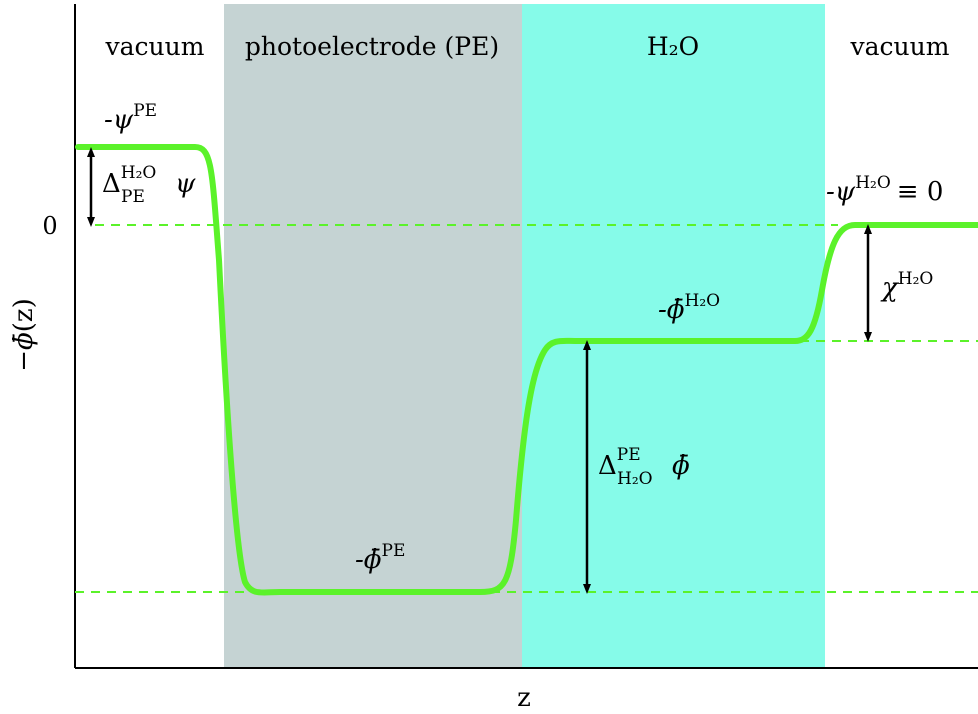 The width and height of the screenshot is (978, 714). Describe the element at coordinates (644, 467) in the screenshot. I see `delta-phi-label: ΔPE H₂O ϕ̄` at that location.